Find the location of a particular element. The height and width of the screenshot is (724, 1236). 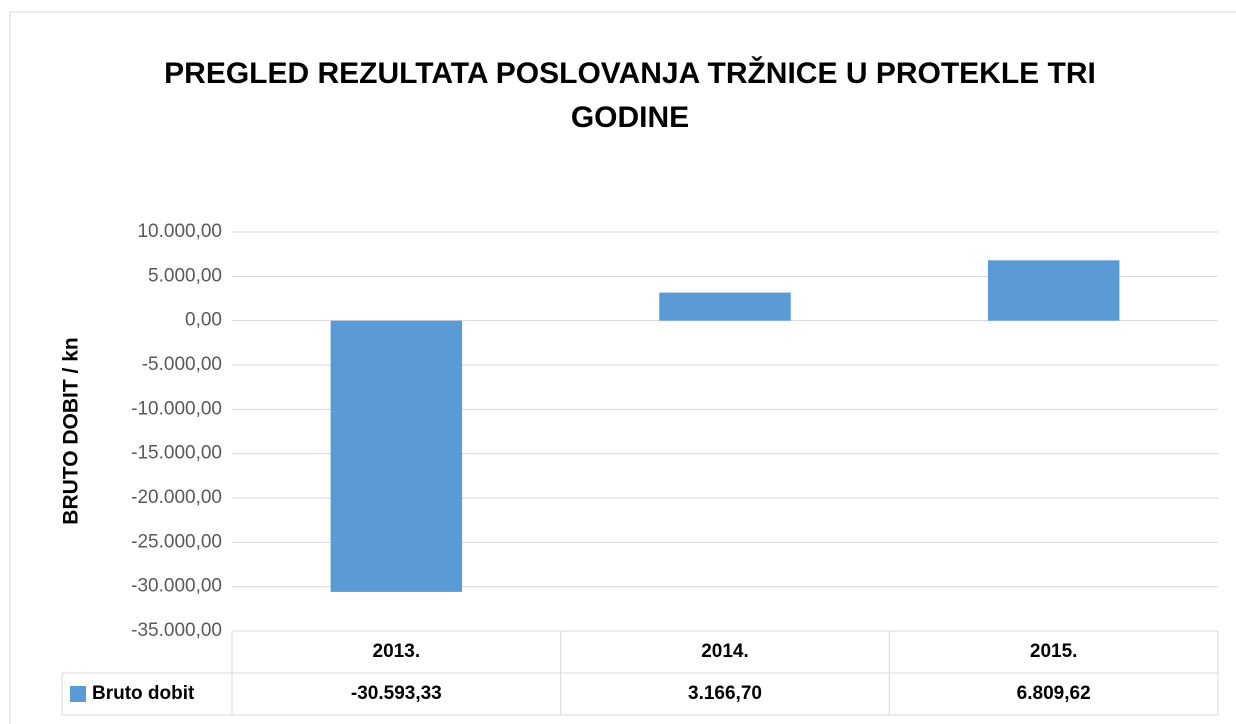

x-tick-label: 2013. is located at coordinates (397, 651).